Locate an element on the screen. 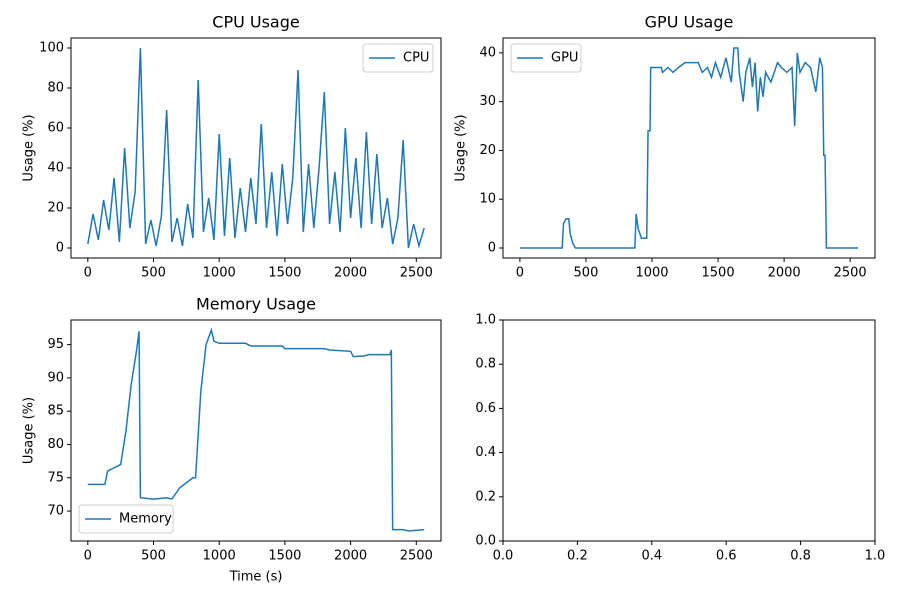  y-tick-label: 0.2 is located at coordinates (485, 496).